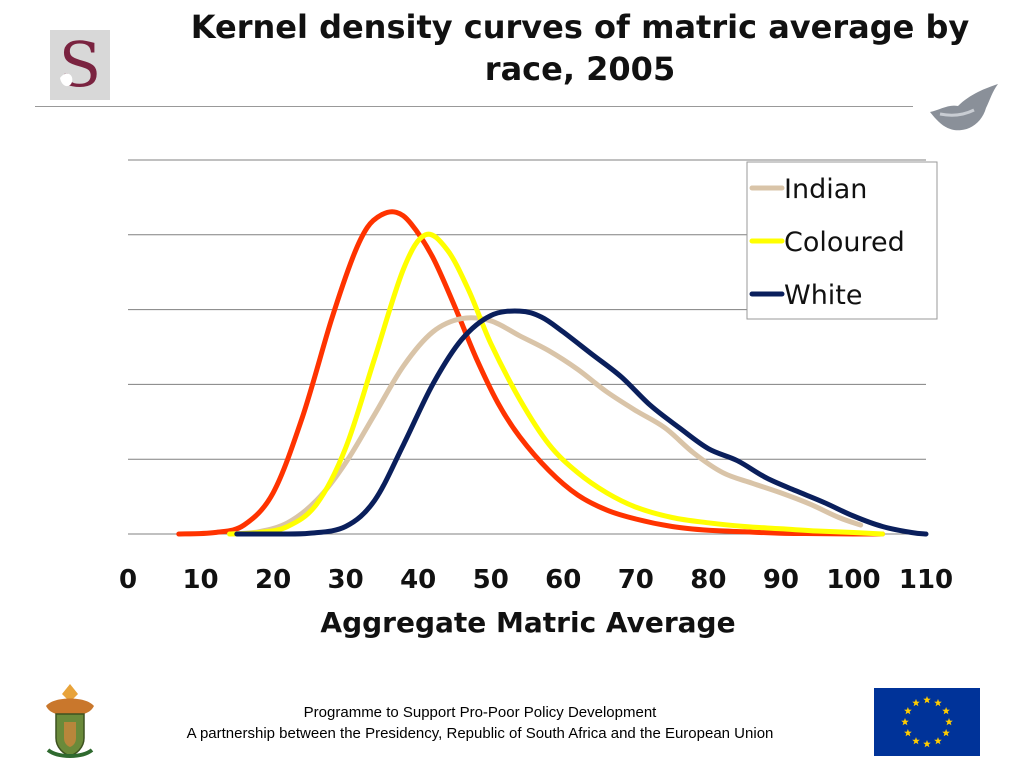  What do you see at coordinates (66, 80) in the screenshot?
I see `logo-leaf` at bounding box center [66, 80].